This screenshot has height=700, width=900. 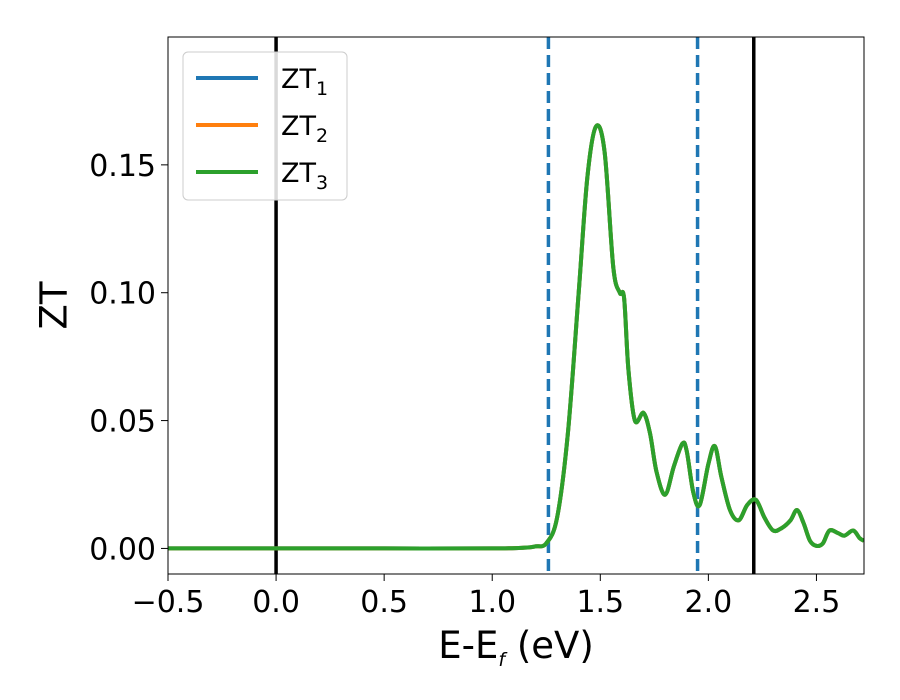 I want to click on x-tick-label: 1.0, so click(x=492, y=602).